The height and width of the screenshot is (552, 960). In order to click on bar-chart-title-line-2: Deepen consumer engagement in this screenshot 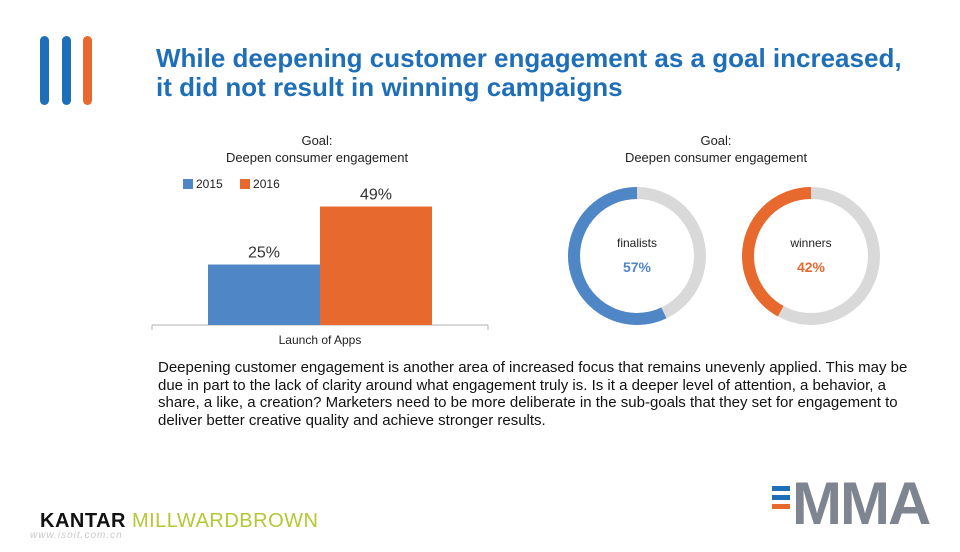, I will do `click(317, 157)`.